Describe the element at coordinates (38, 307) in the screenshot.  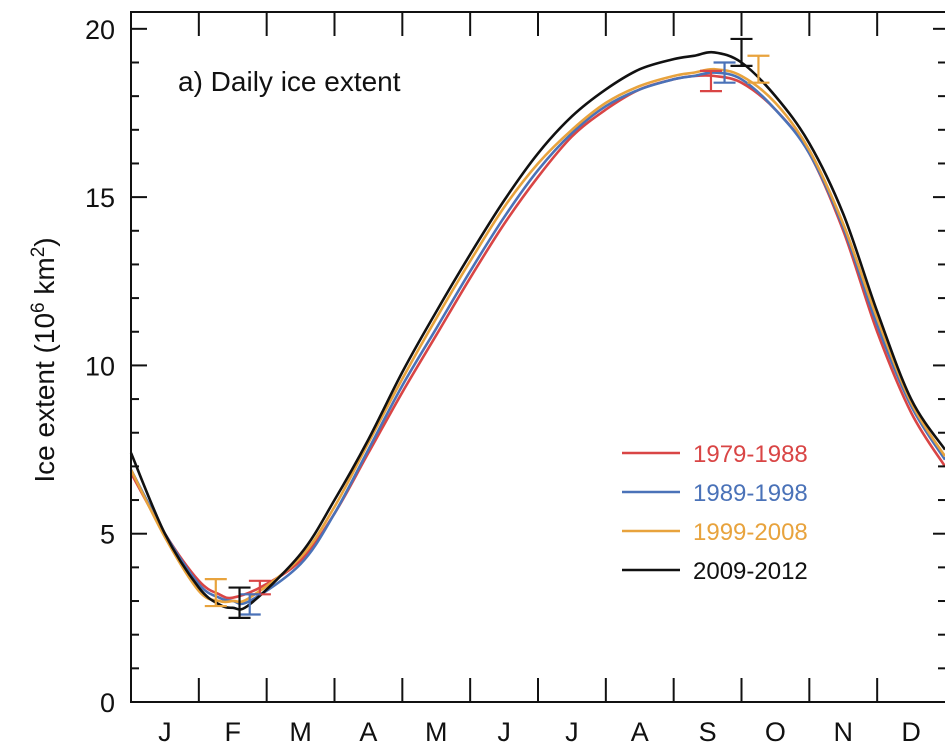
I see `y-axis-title-sup-1: 6` at that location.